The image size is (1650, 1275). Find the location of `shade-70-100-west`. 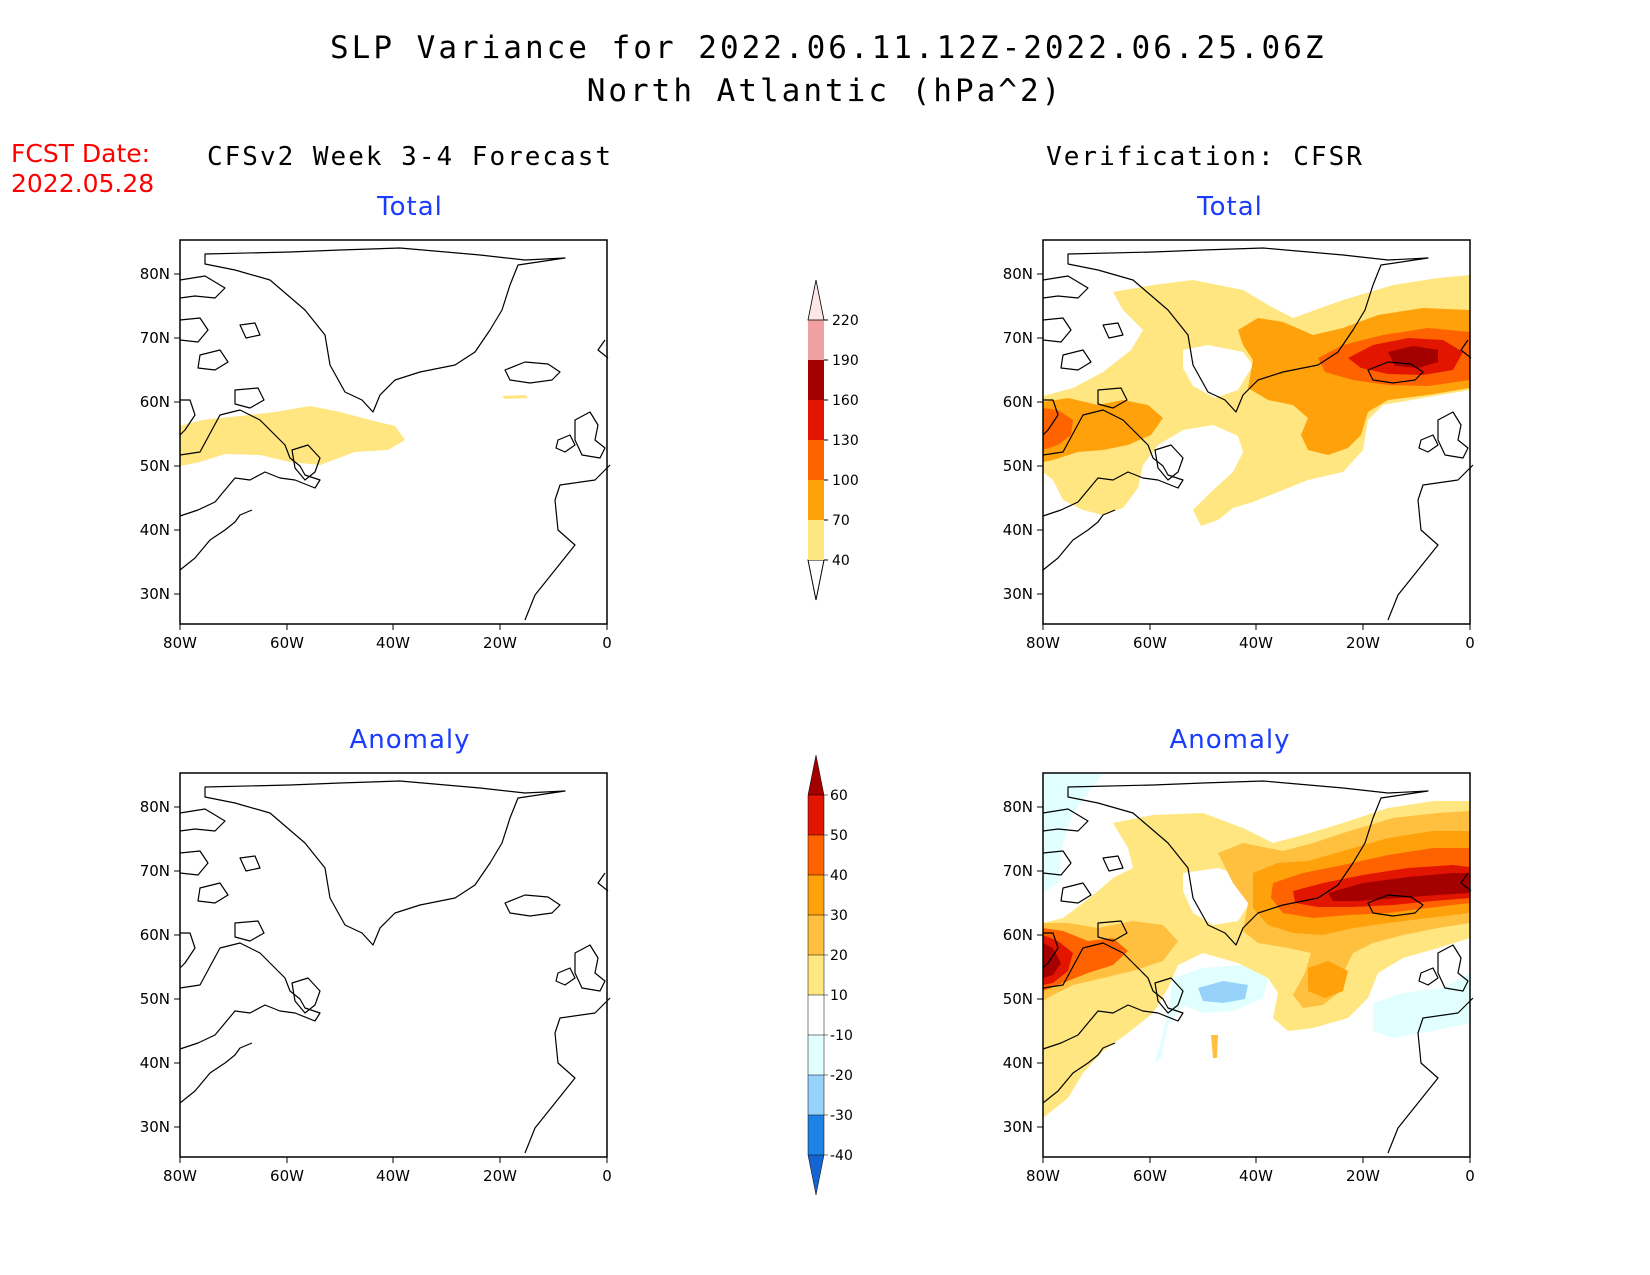

shade-70-100-west is located at coordinates (1103, 430).